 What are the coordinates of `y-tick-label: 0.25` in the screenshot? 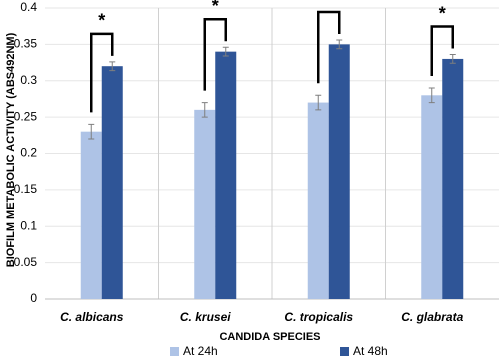 It's located at (26, 116).